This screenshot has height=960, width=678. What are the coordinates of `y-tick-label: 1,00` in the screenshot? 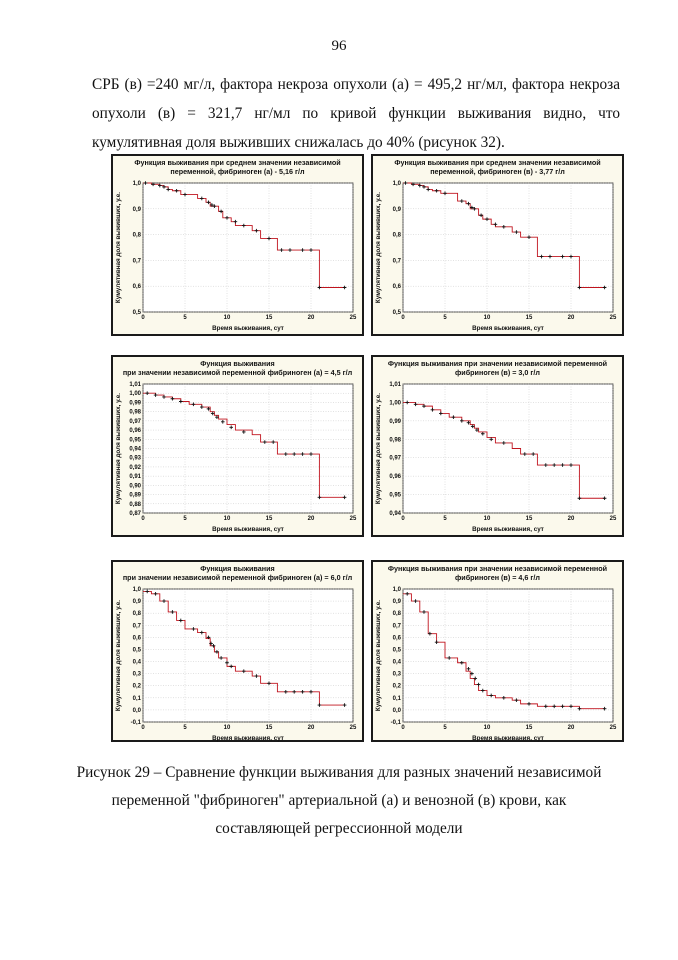 It's located at (395, 403).